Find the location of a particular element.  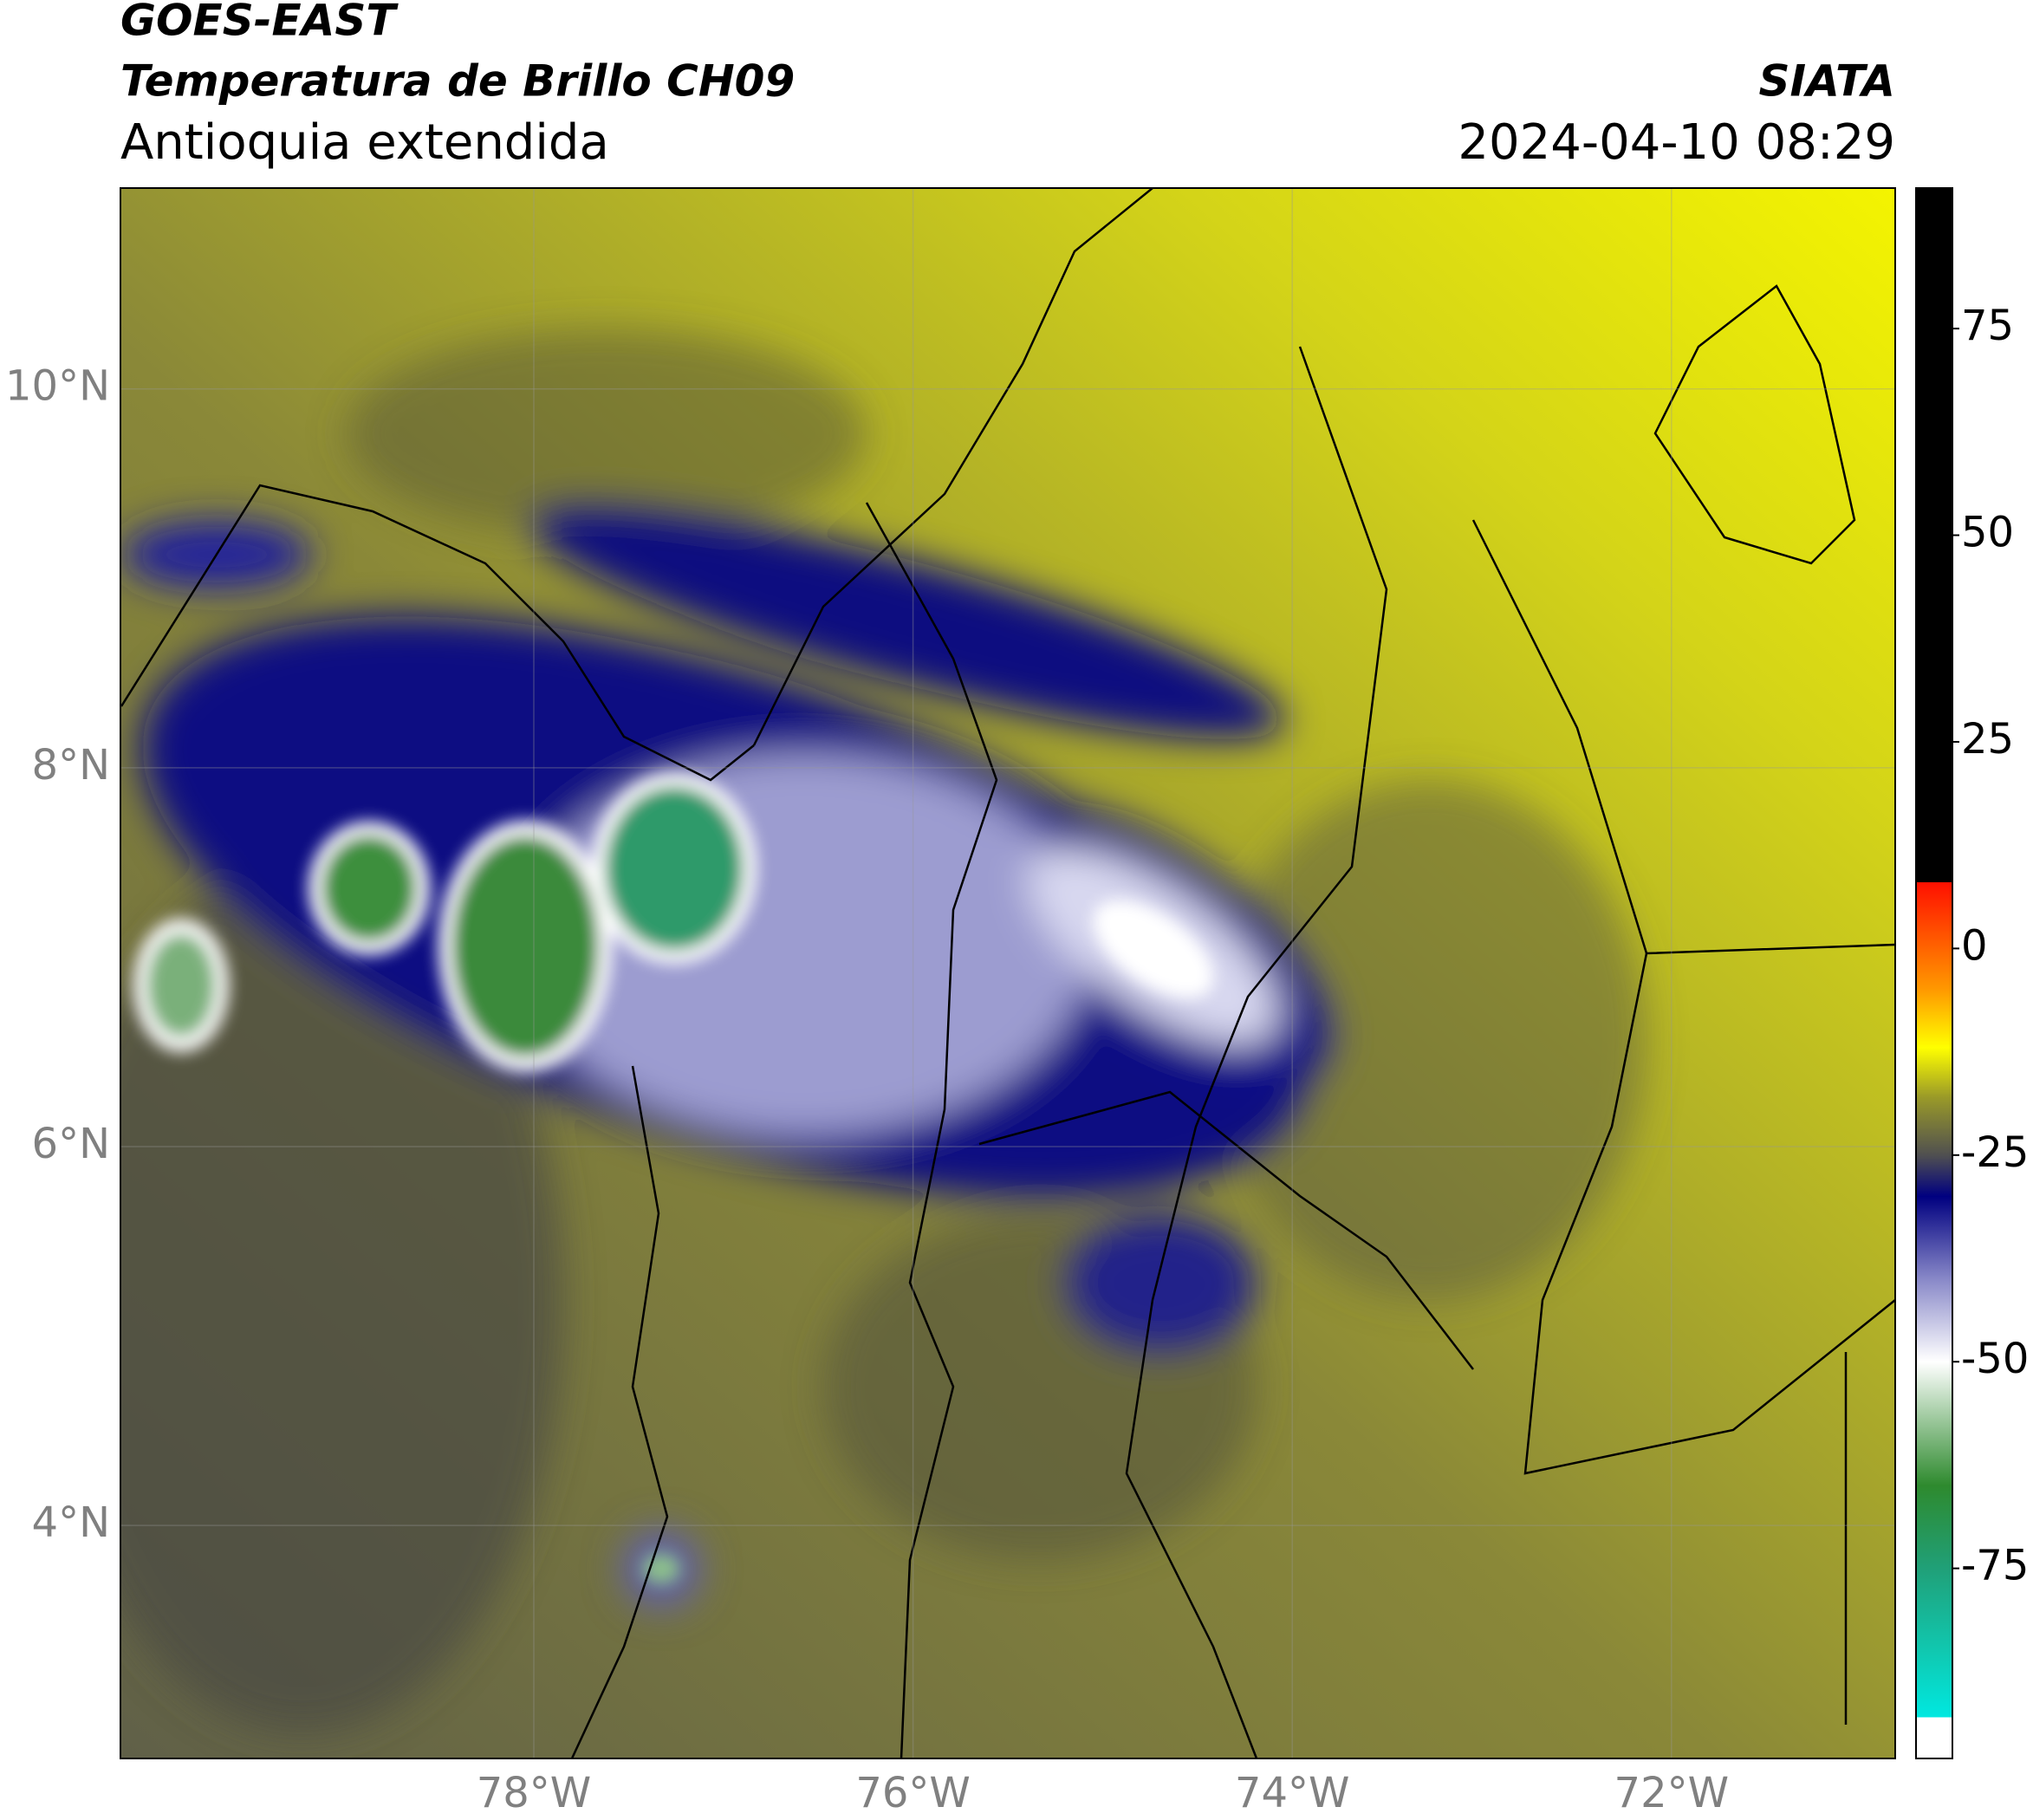

colorbar-tick-label: 75 is located at coordinates (1987, 326).